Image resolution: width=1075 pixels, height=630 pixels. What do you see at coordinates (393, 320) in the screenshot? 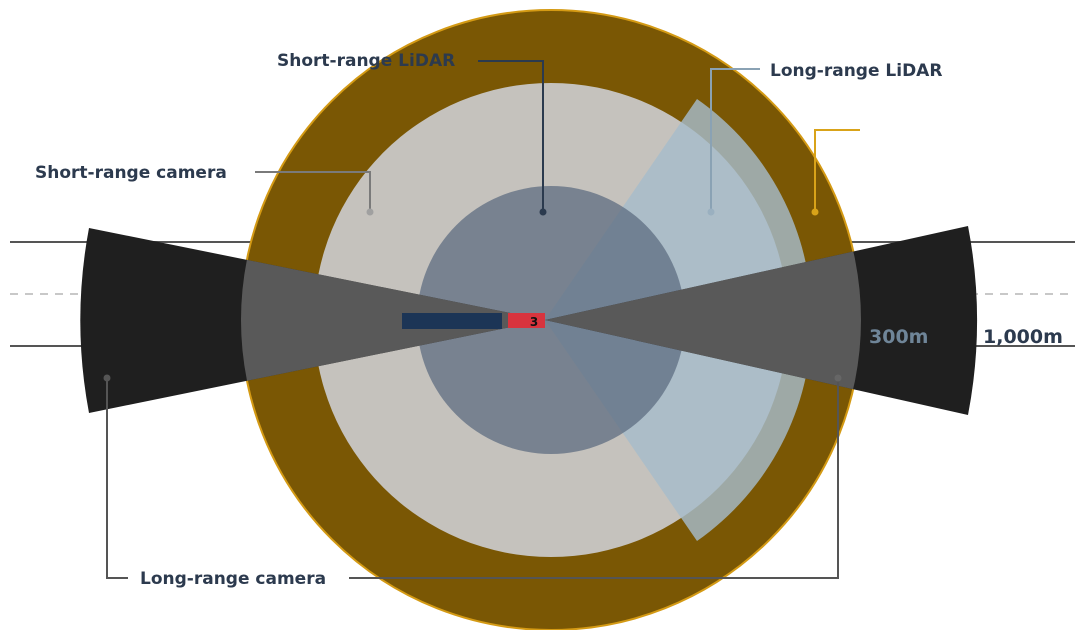
I see `long-range-camera-overlay-left` at bounding box center [393, 320].